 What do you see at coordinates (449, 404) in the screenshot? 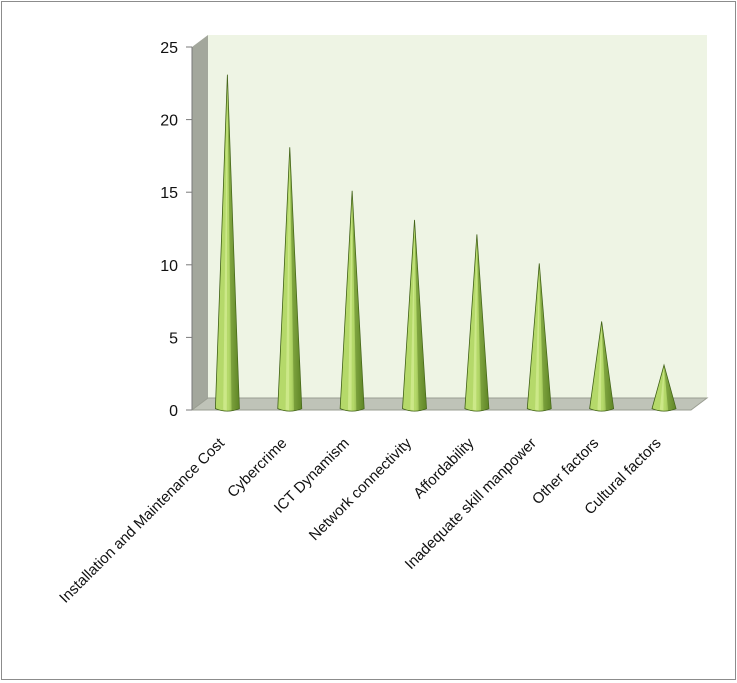
I see `floor` at bounding box center [449, 404].